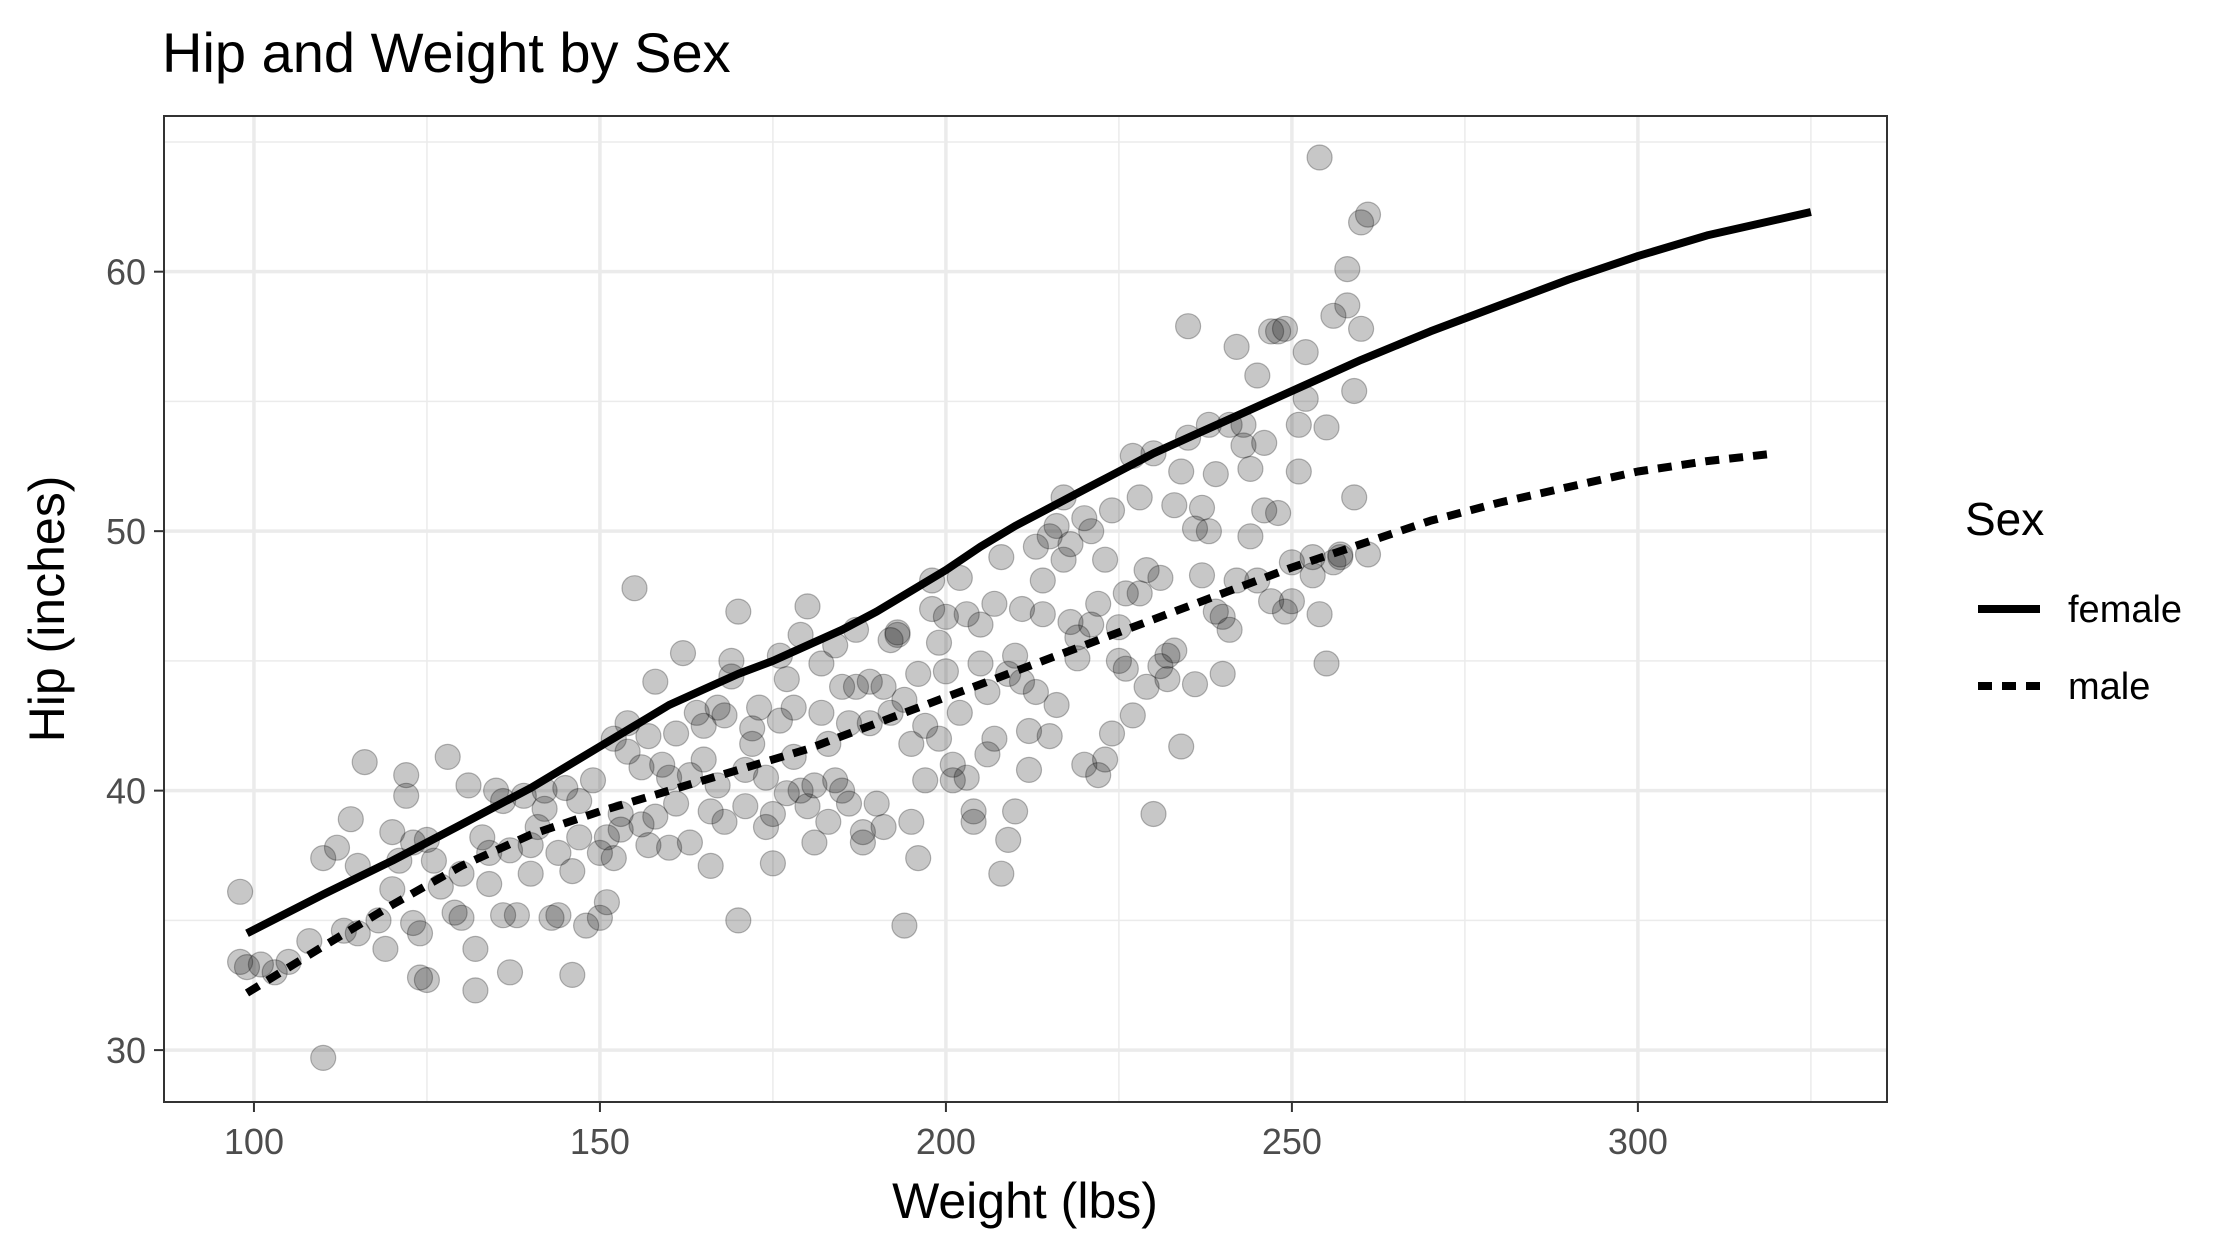 The height and width of the screenshot is (1248, 2240). What do you see at coordinates (1025, 1201) in the screenshot?
I see `x-axis-title: Weight (lbs)` at bounding box center [1025, 1201].